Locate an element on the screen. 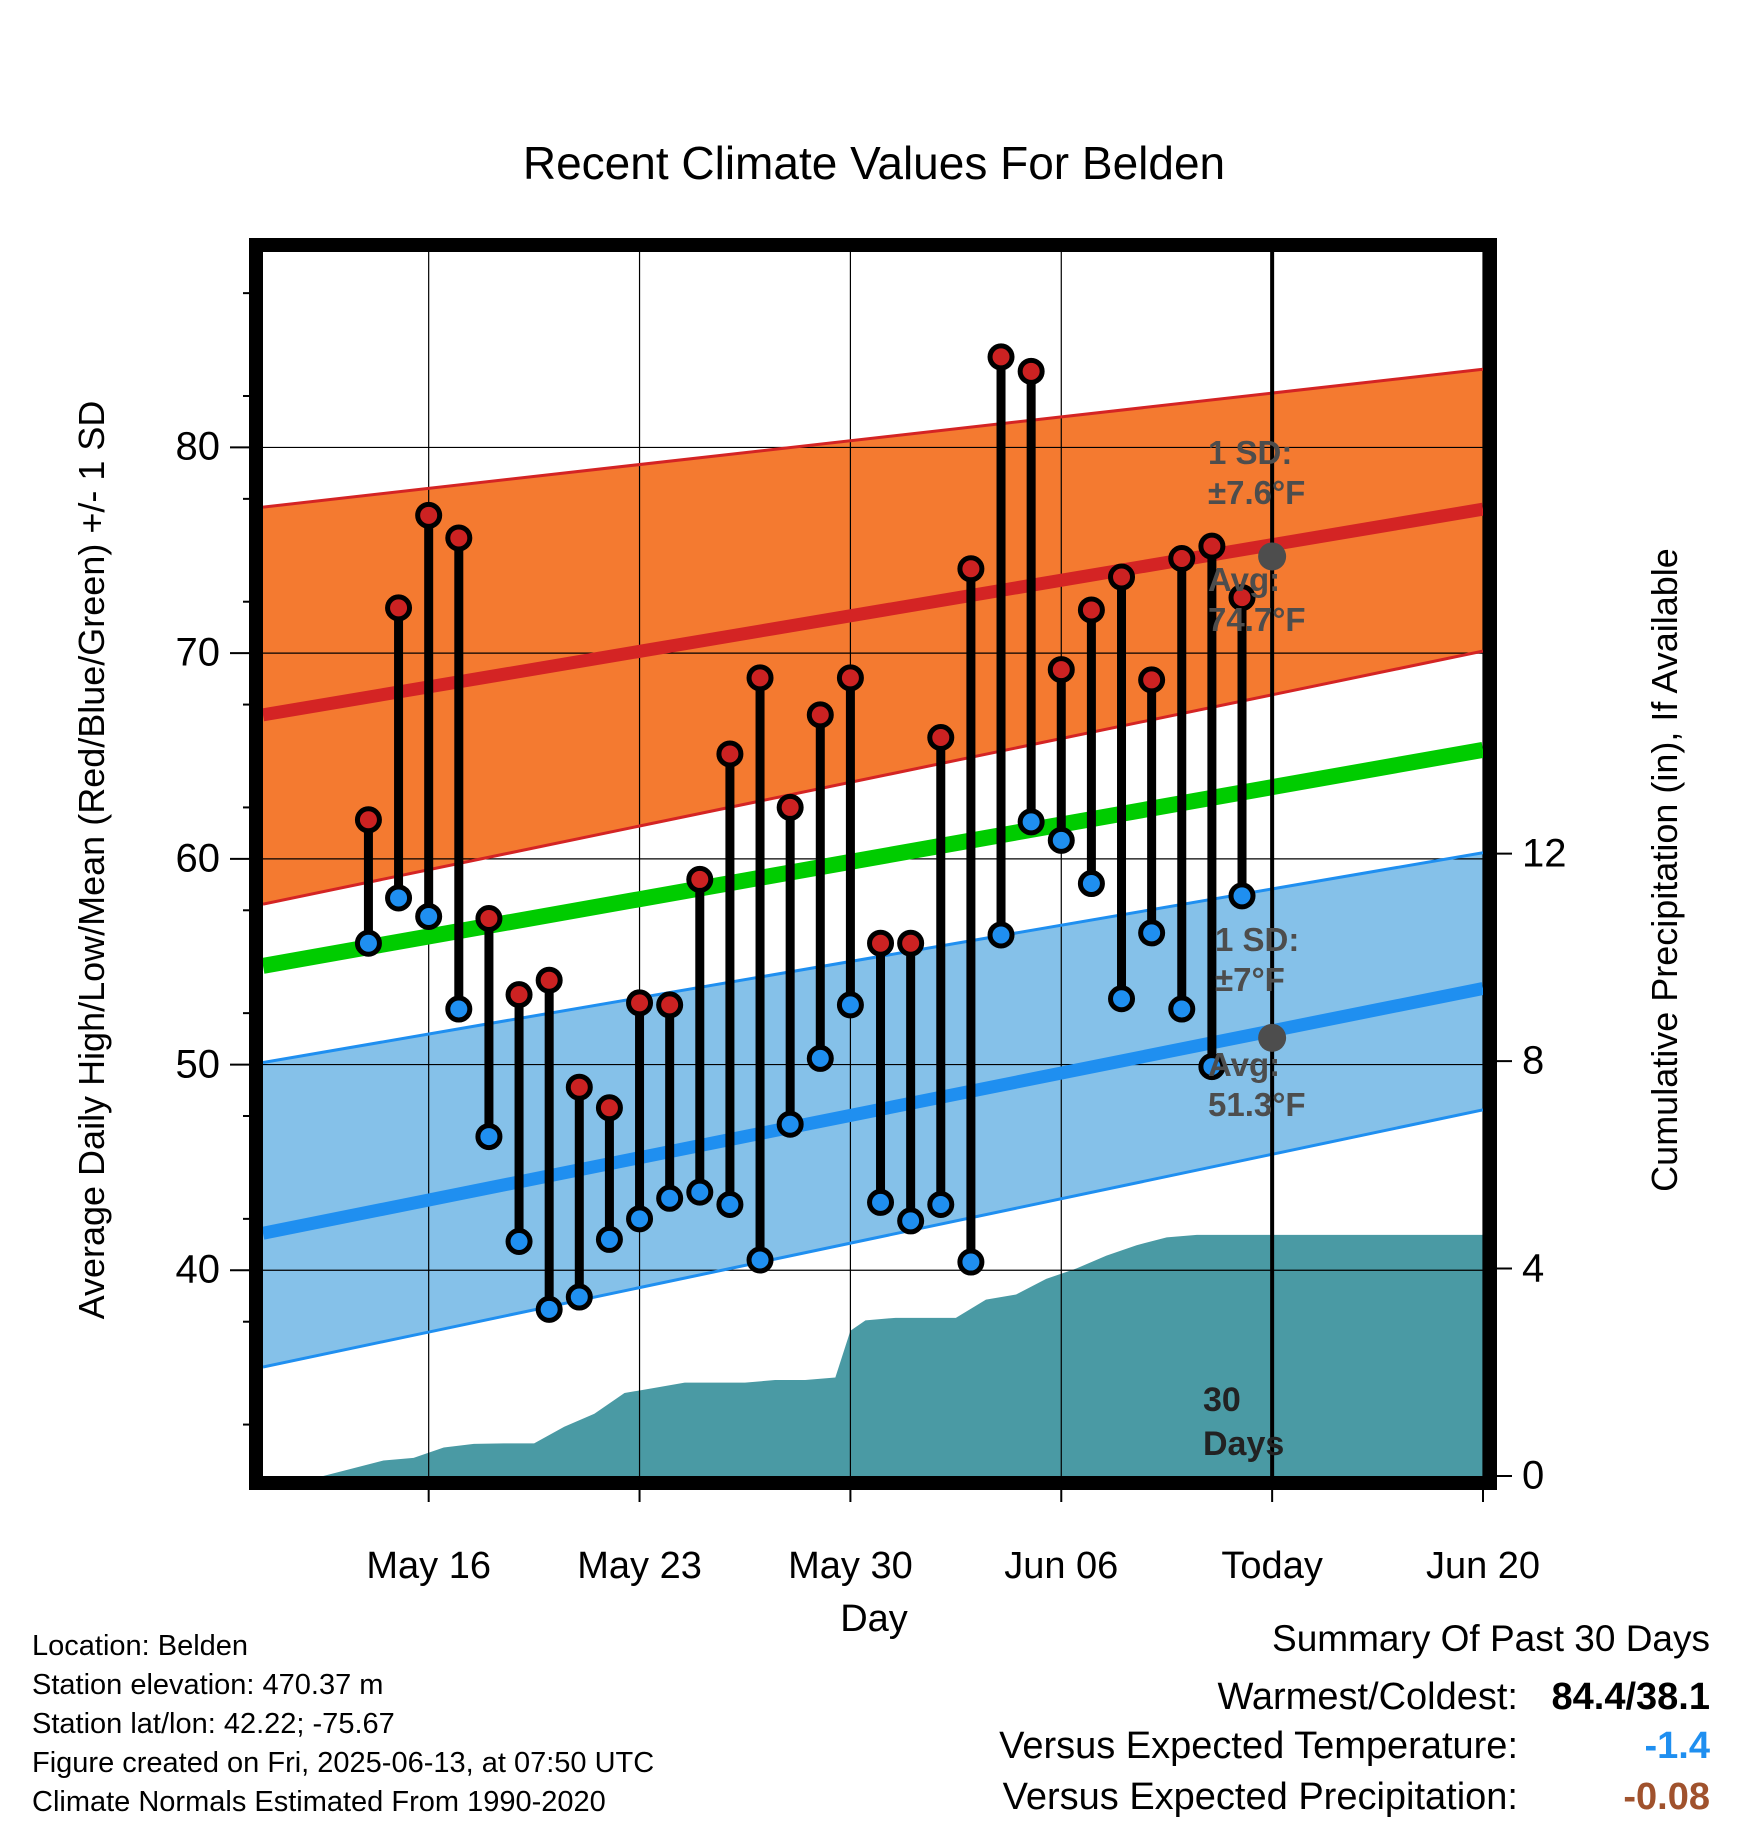 This screenshot has height=1828, width=1748. days-annotation: 30 Days is located at coordinates (1244, 1422).